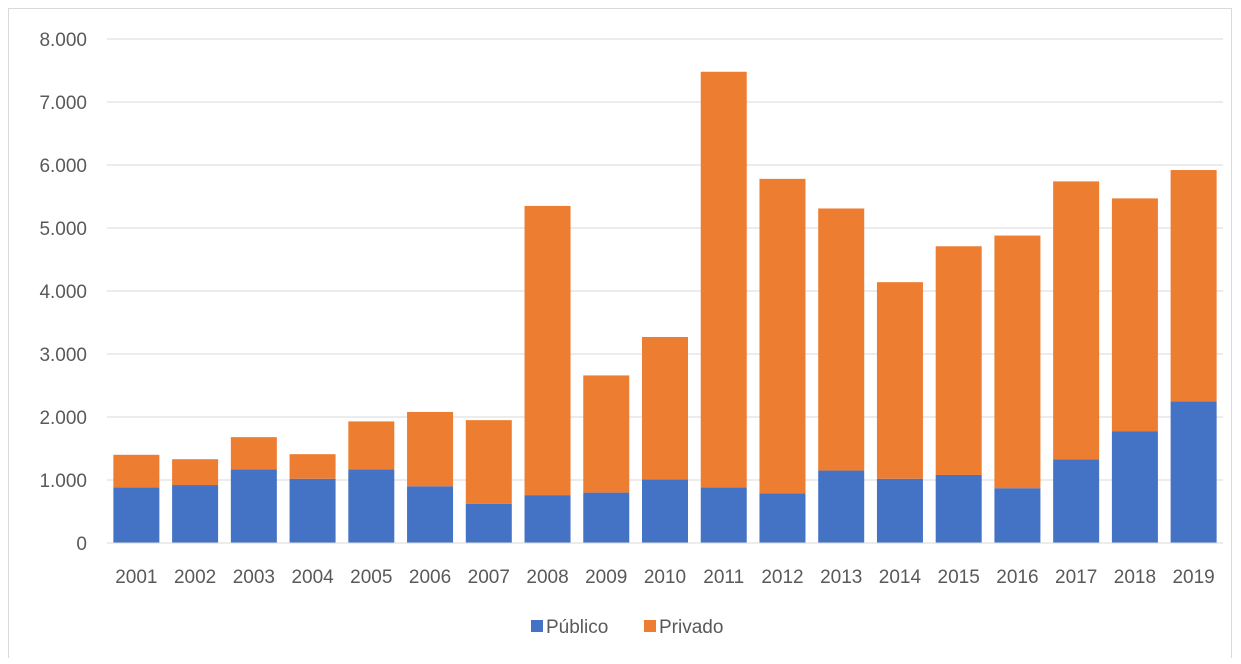 The width and height of the screenshot is (1241, 664). What do you see at coordinates (1135, 577) in the screenshot?
I see `x-tick-label: 2018` at bounding box center [1135, 577].